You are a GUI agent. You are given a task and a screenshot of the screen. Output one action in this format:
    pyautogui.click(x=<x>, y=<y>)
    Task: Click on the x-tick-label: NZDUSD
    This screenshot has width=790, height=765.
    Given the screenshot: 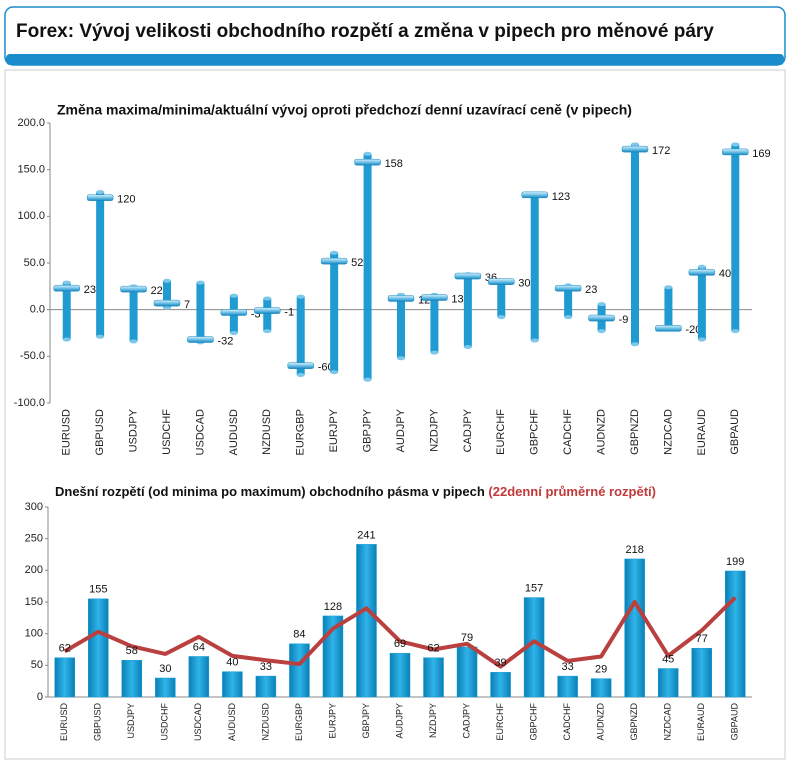 What is the action you would take?
    pyautogui.click(x=265, y=722)
    